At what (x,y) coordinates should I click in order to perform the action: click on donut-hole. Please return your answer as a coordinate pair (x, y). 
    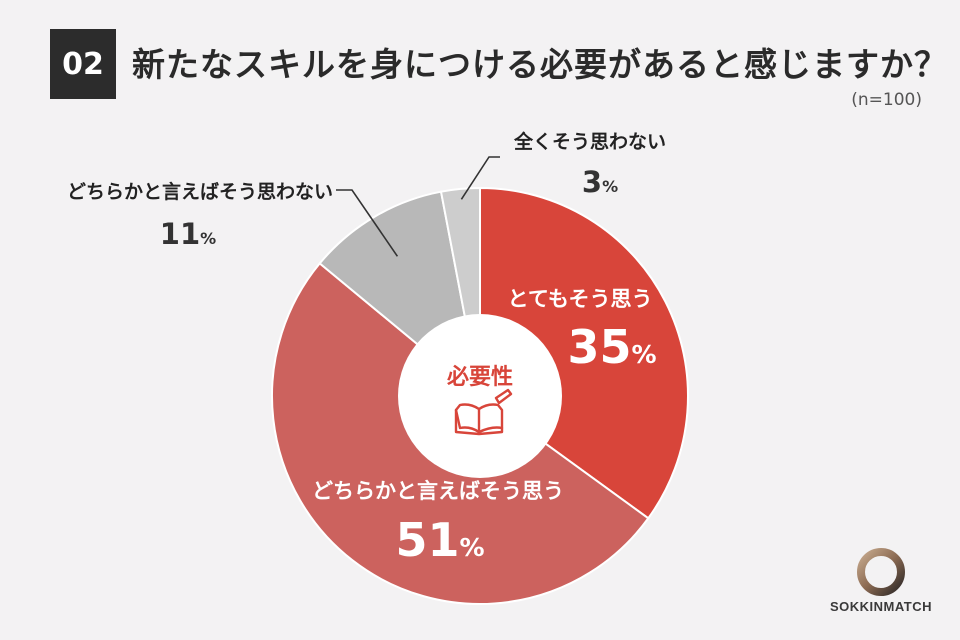
    Looking at the image, I should click on (480, 396).